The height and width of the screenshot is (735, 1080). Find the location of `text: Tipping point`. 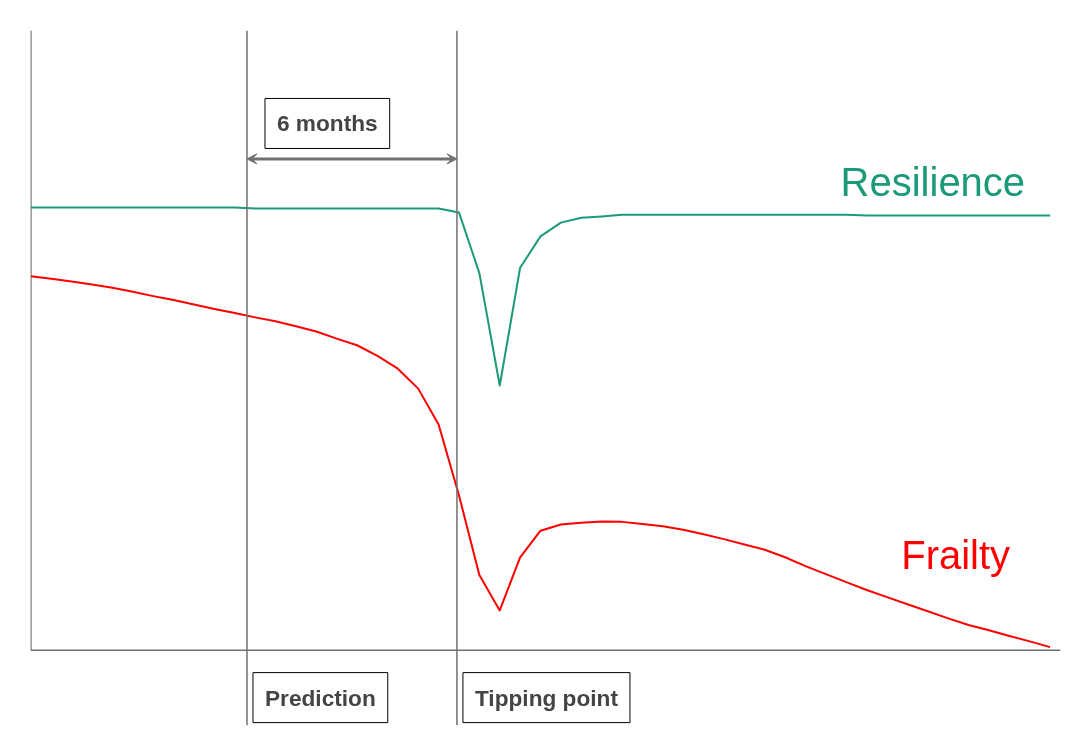

text: Tipping point is located at coordinates (546, 697).